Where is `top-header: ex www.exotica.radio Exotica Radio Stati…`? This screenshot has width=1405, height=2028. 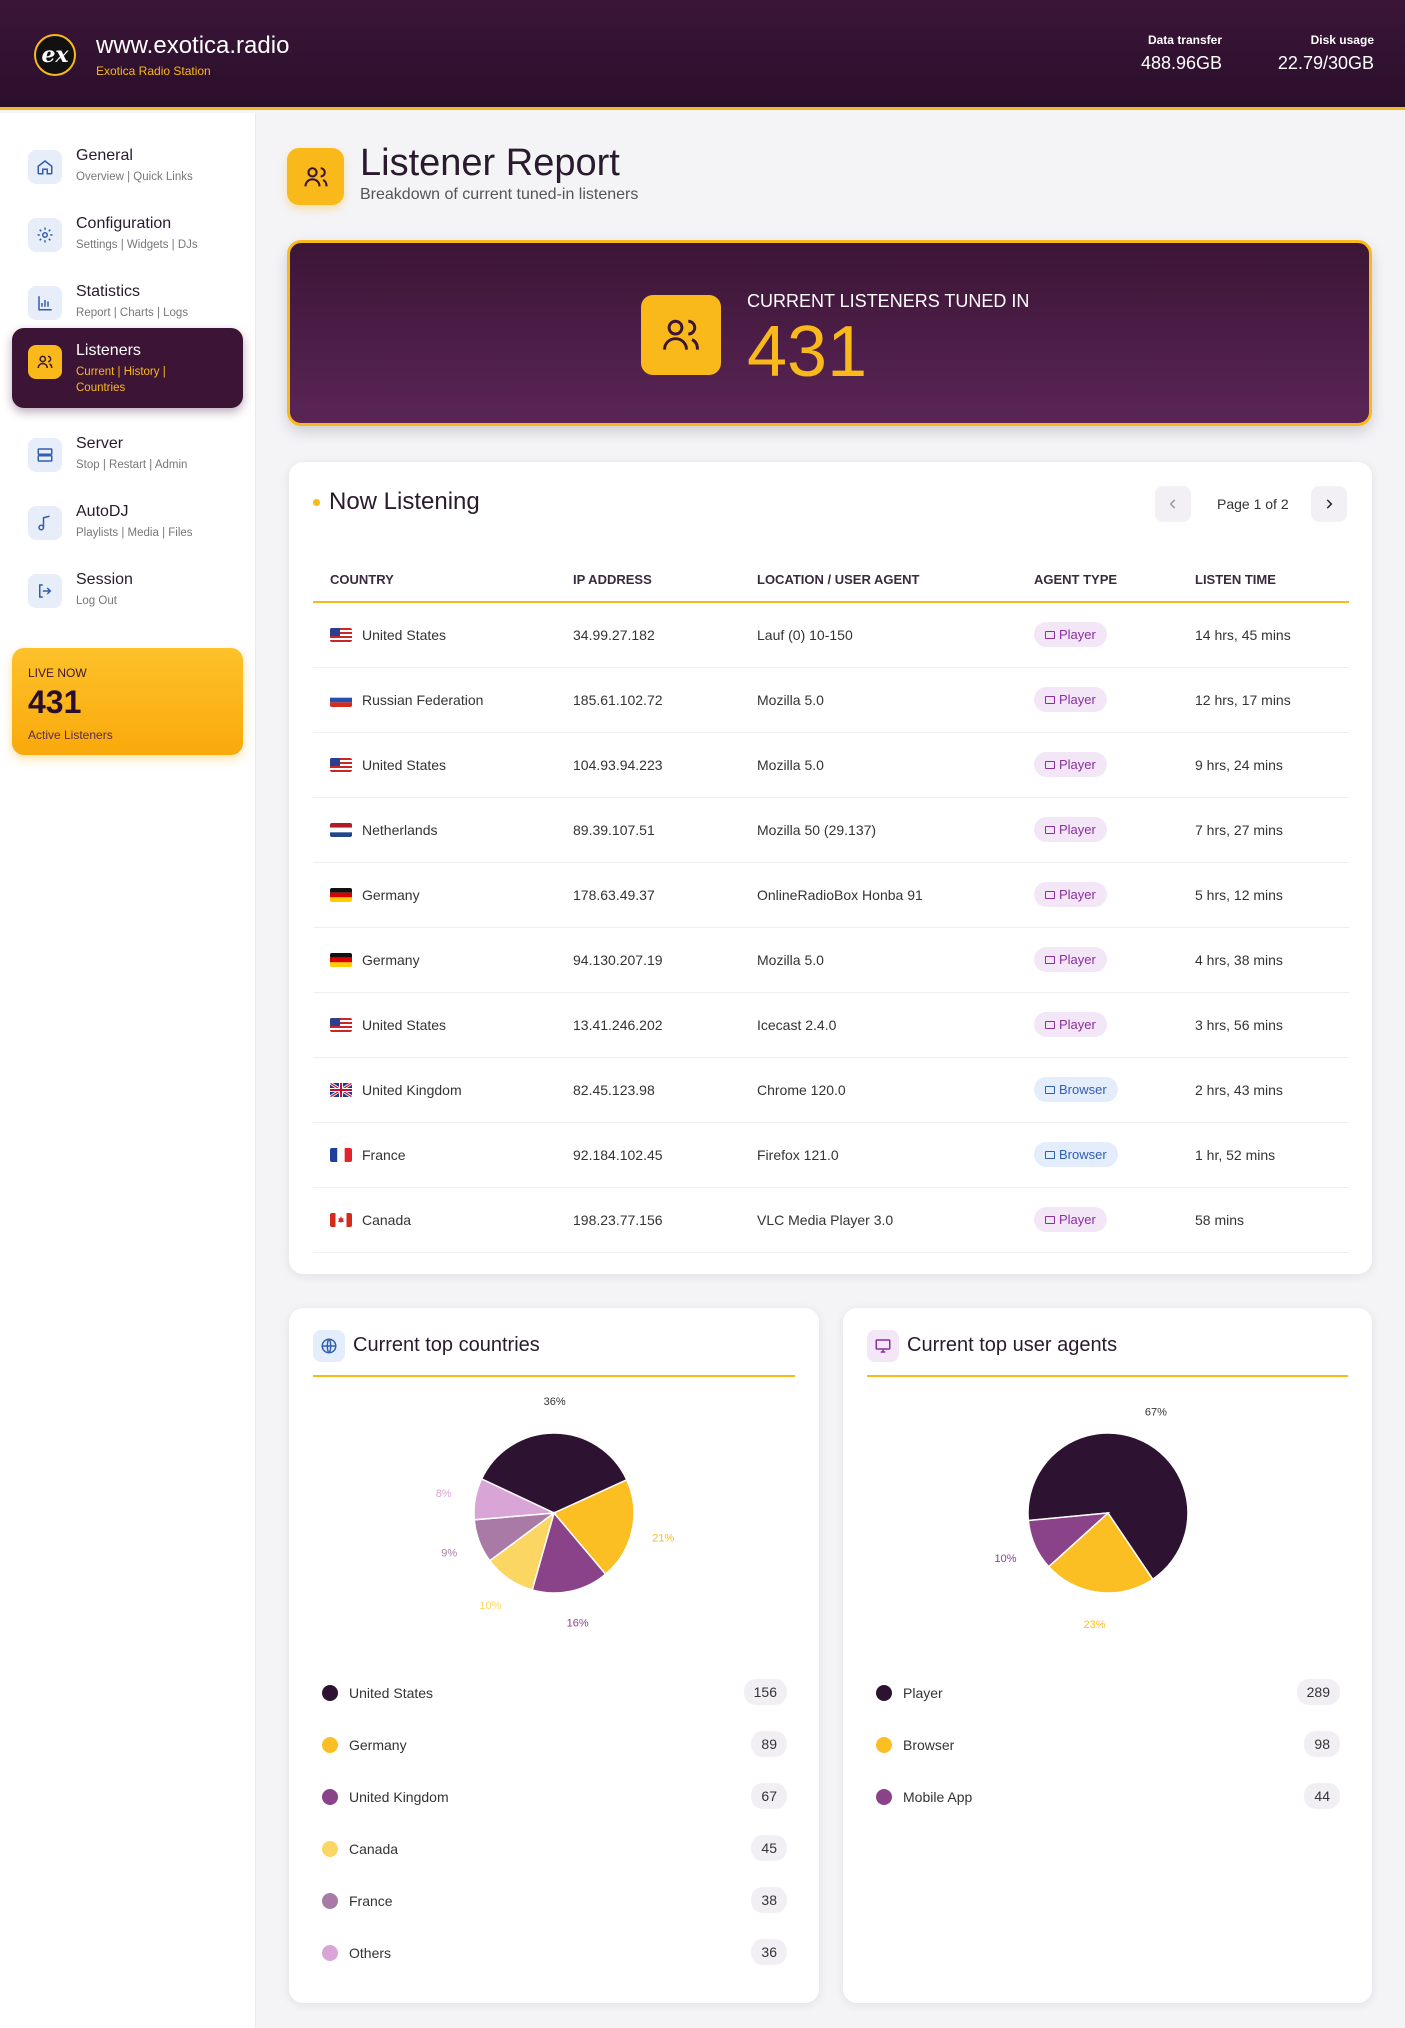 top-header: ex www.exotica.radio Exotica Radio Stati… is located at coordinates (702, 55).